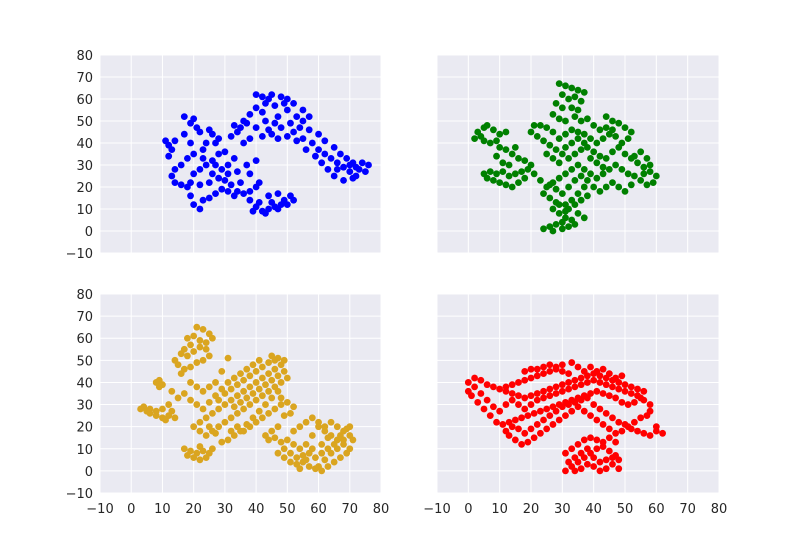  I want to click on x-tick-label: 80, so click(381, 509).